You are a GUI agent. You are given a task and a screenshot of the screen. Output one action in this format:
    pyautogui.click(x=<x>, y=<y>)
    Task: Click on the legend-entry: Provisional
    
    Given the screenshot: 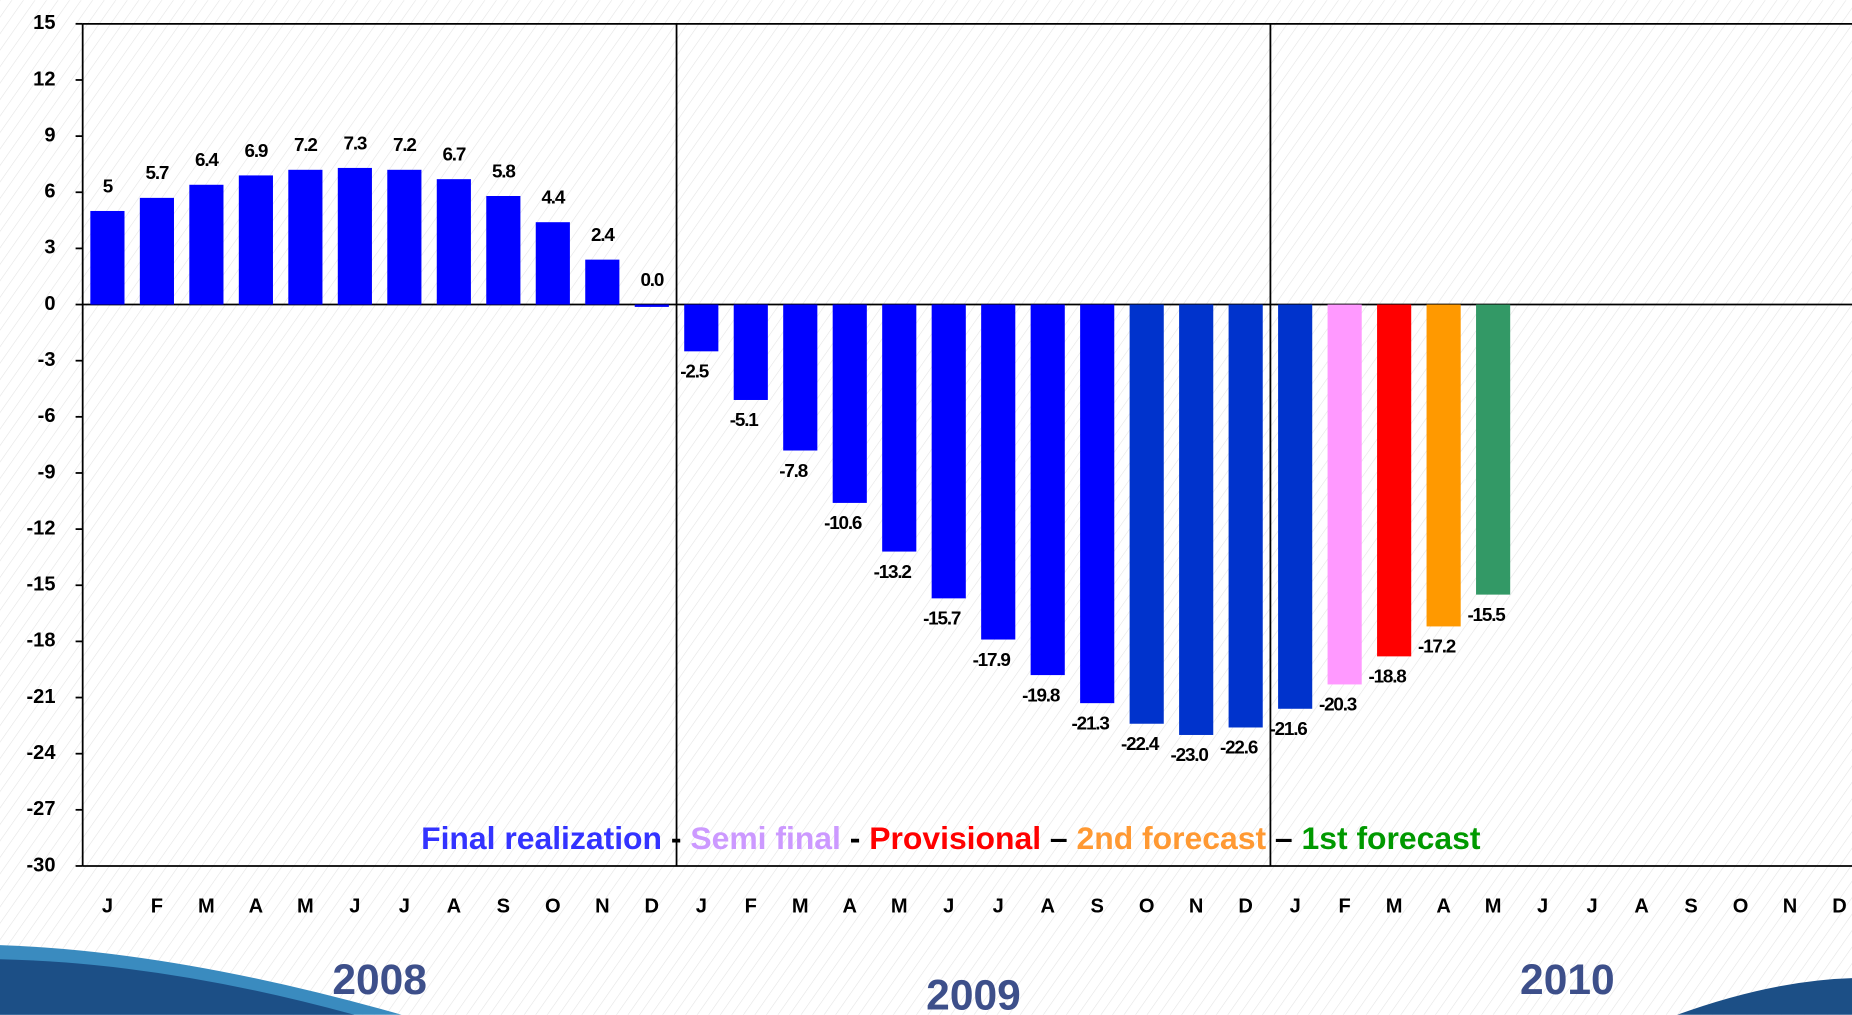 What is the action you would take?
    pyautogui.click(x=955, y=839)
    